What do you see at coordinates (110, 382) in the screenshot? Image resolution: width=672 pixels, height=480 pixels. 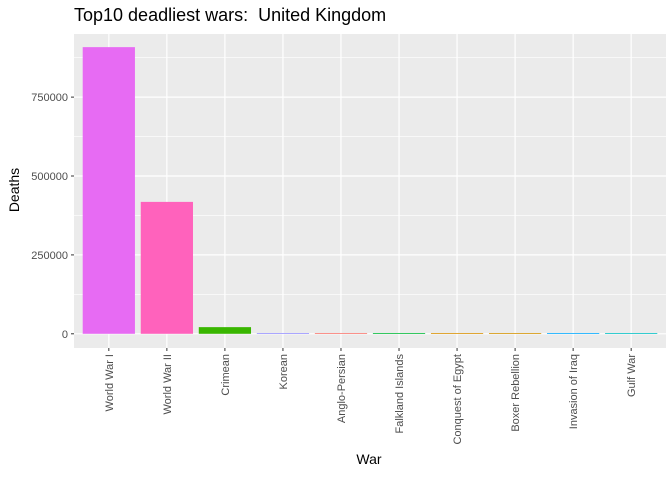 I see `x-tick-label: World War I` at bounding box center [110, 382].